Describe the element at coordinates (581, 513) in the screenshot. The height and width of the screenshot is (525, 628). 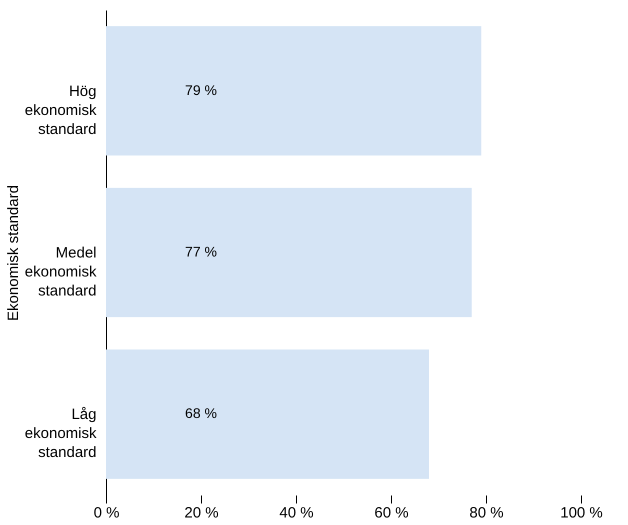
I see `x-tick-label: 100 %` at that location.